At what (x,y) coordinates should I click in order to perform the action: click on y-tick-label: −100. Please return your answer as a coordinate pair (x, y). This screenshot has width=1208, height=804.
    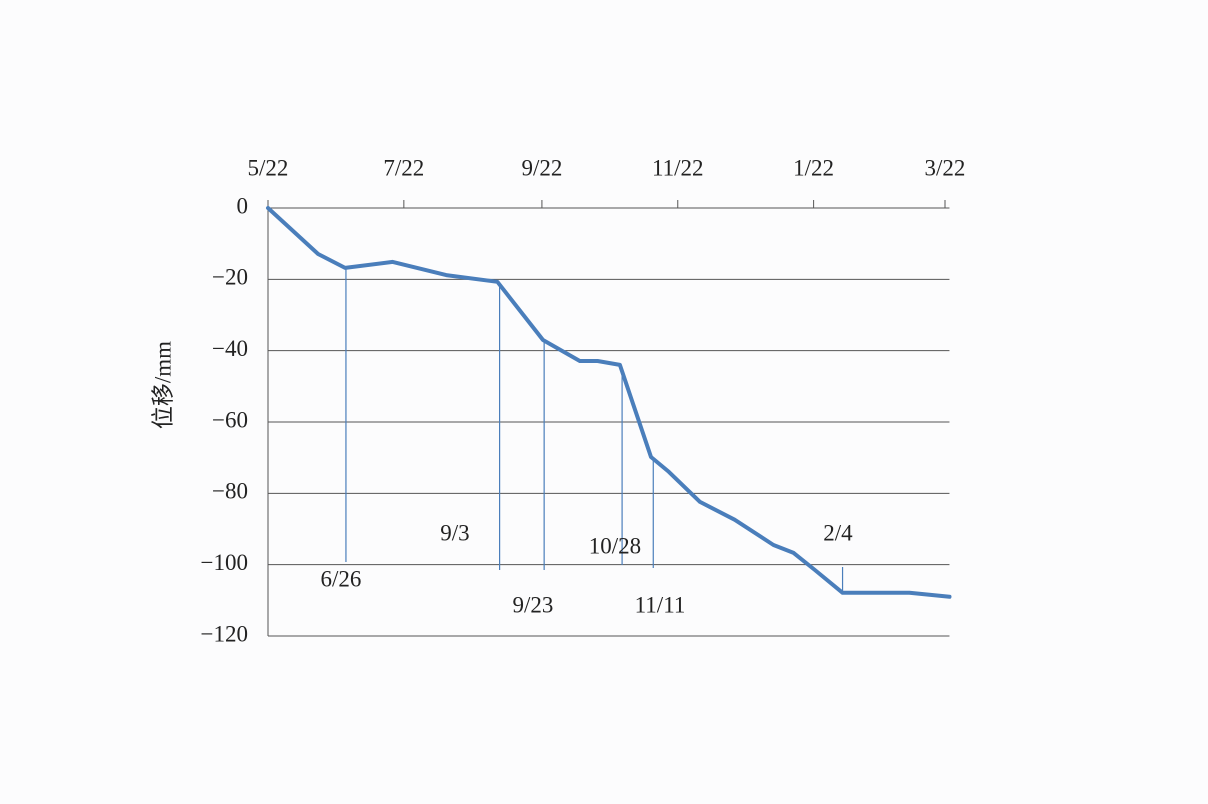
    Looking at the image, I should click on (224, 562).